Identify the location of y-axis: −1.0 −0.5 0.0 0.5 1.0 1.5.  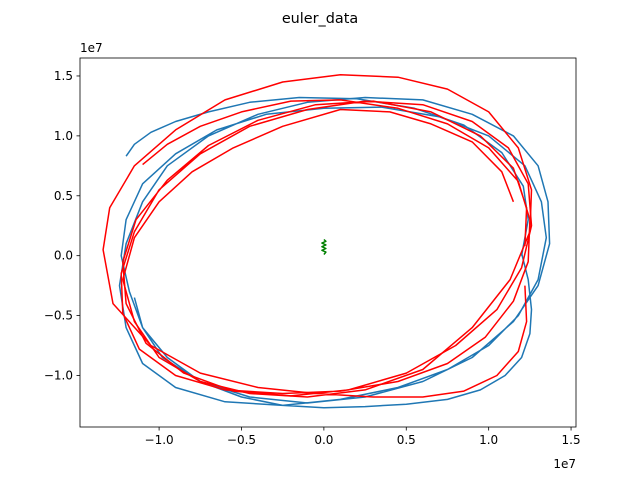
(62, 225).